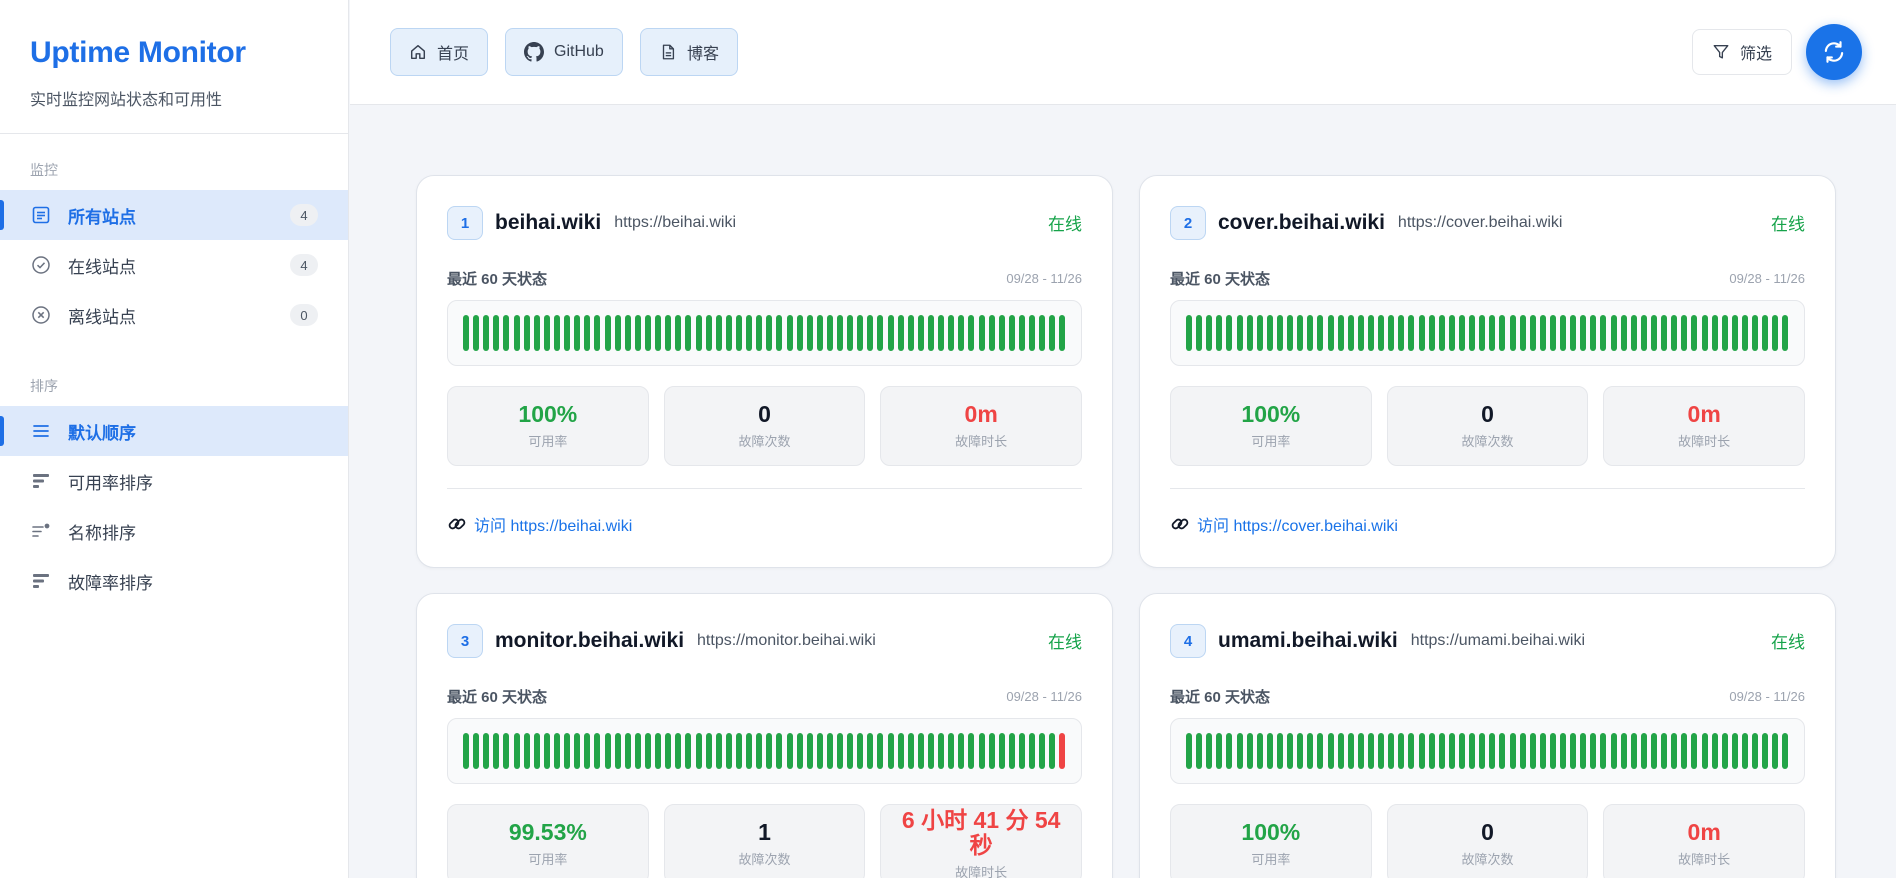 This screenshot has width=1896, height=878. Describe the element at coordinates (1742, 52) in the screenshot. I see `filter-button: 筛选` at that location.